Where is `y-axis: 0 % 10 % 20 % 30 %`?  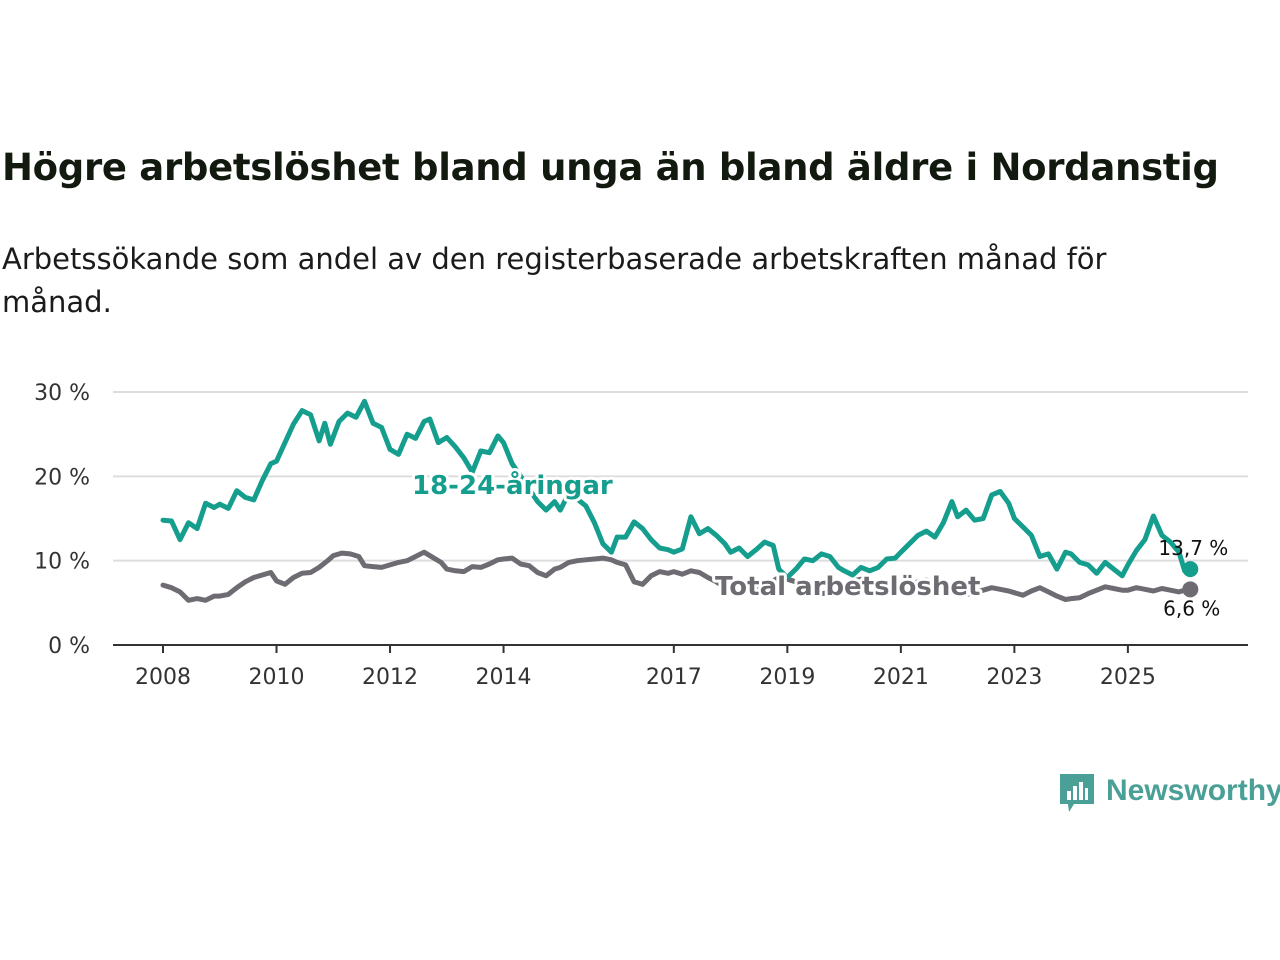
y-axis: 0 % 10 % 20 % 30 % is located at coordinates (62, 520).